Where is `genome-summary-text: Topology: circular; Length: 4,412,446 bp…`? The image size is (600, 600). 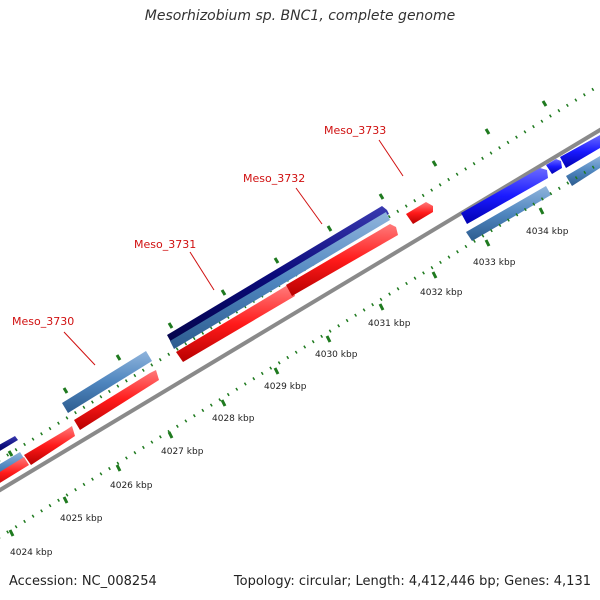
genome-summary-text: Topology: circular; Length: 4,412,446 bp… is located at coordinates (412, 581).